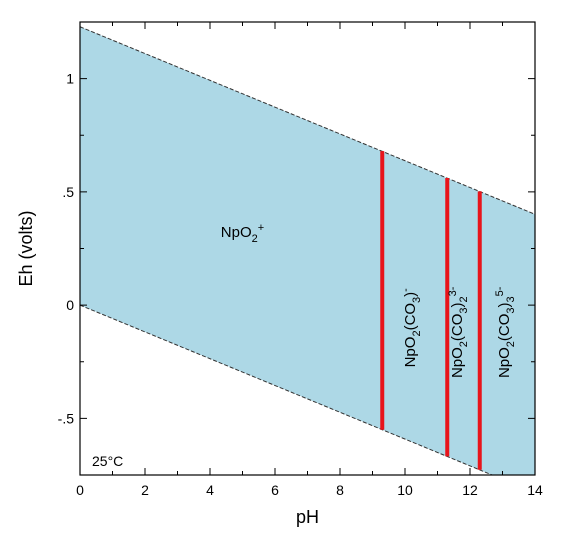 The image size is (579, 533). Describe the element at coordinates (307, 517) in the screenshot. I see `x-axis-label: pH` at that location.